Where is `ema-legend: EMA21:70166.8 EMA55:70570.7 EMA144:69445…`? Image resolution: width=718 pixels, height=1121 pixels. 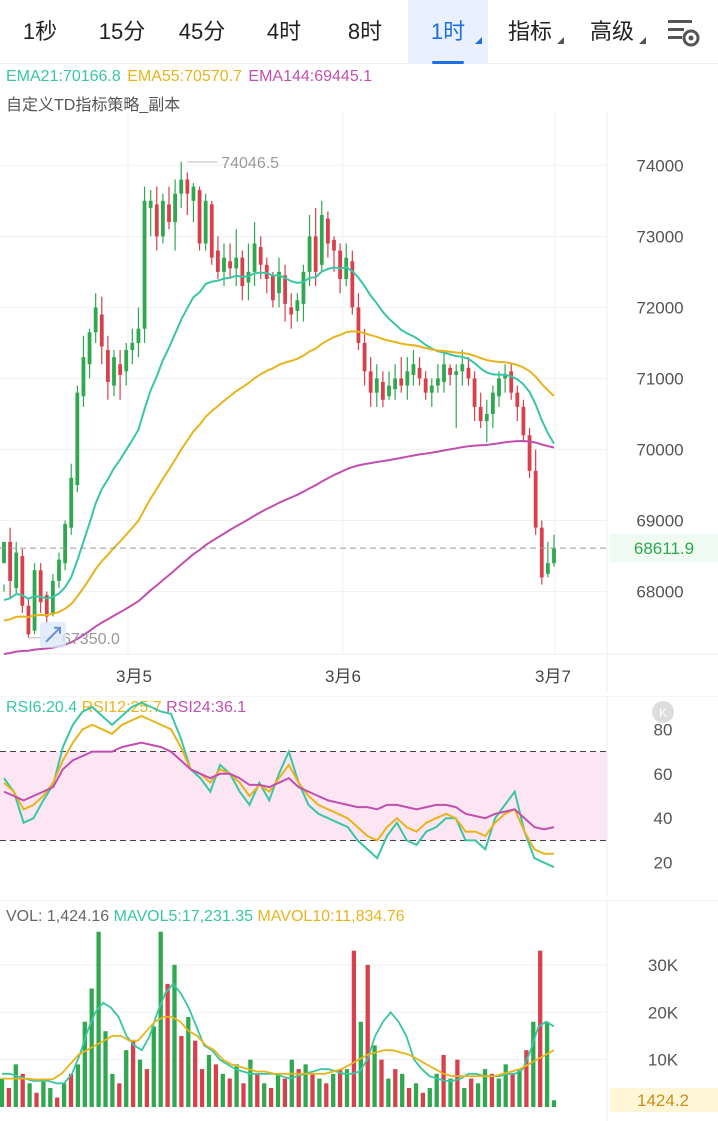 ema-legend: EMA21:70166.8 EMA55:70570.7 EMA144:69445… is located at coordinates (189, 77).